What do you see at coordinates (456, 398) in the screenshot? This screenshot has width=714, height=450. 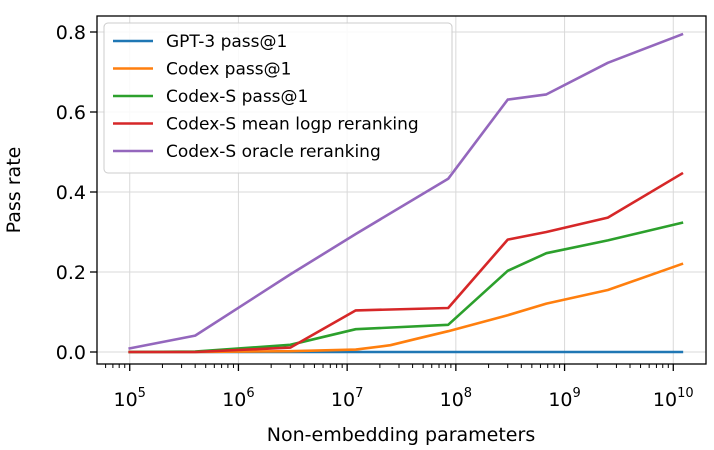 I see `x-tick-label: 10⁸` at bounding box center [456, 398].